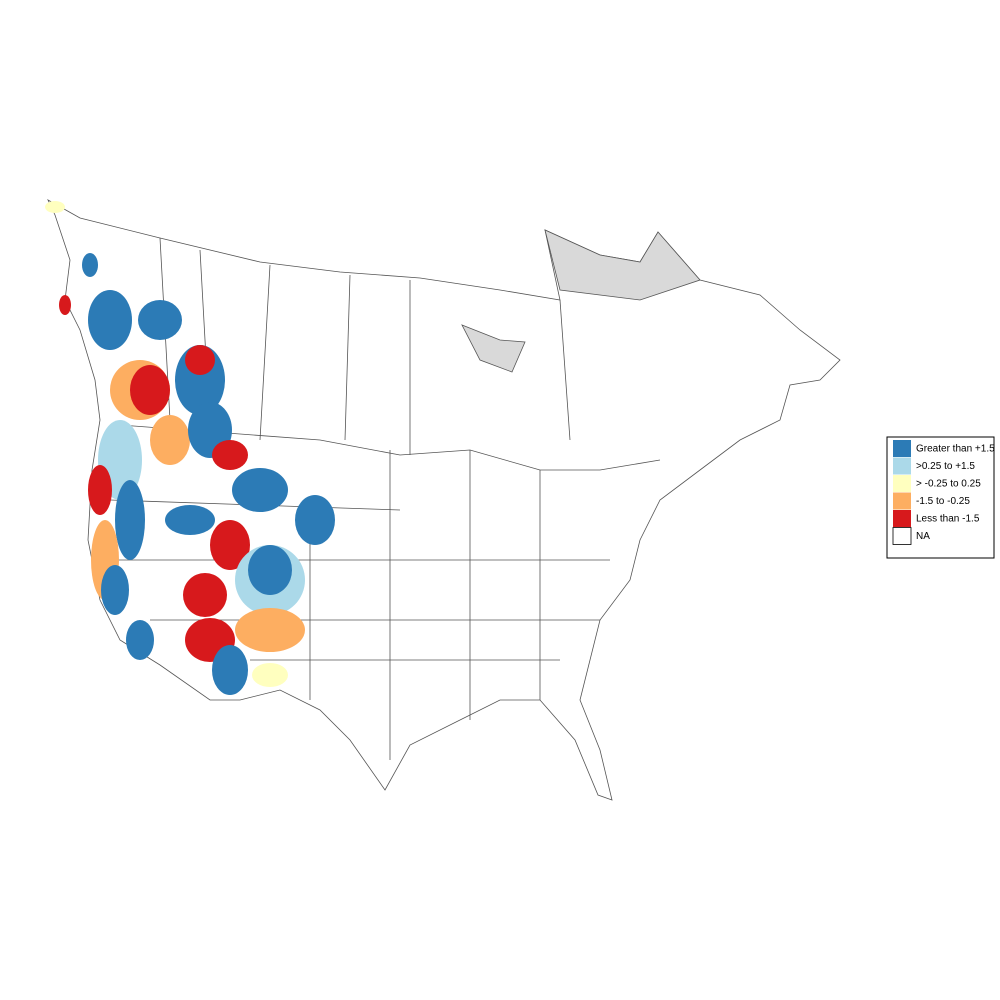 This screenshot has width=1000, height=1000. What do you see at coordinates (945, 466) in the screenshot?
I see `legend-label: >0.25 to +1.5` at bounding box center [945, 466].